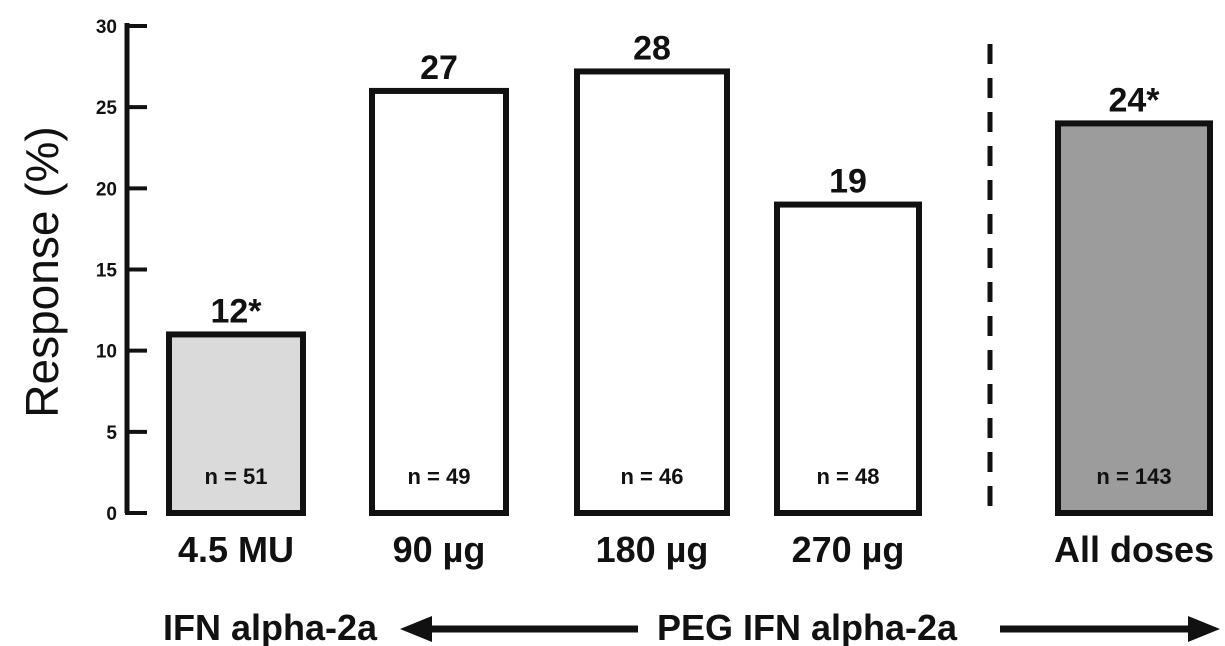  What do you see at coordinates (106, 352) in the screenshot?
I see `y-tick-label: 10` at bounding box center [106, 352].